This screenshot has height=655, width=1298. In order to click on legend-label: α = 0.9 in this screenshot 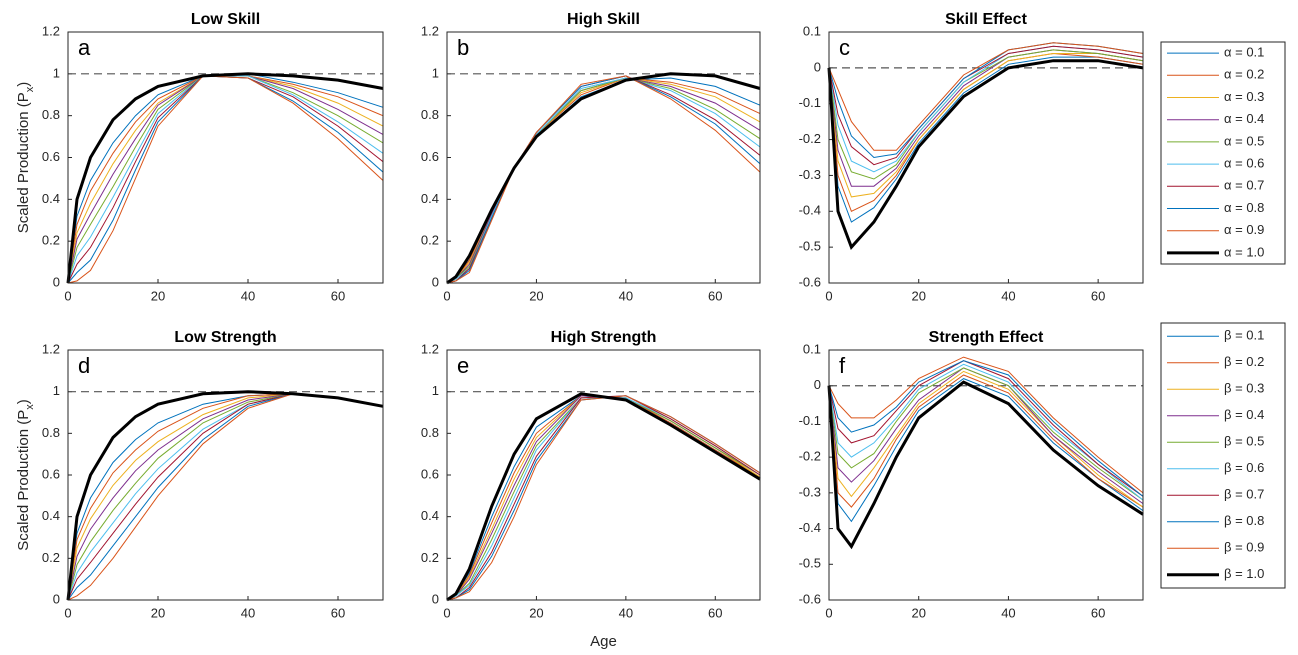, I will do `click(1244, 229)`.